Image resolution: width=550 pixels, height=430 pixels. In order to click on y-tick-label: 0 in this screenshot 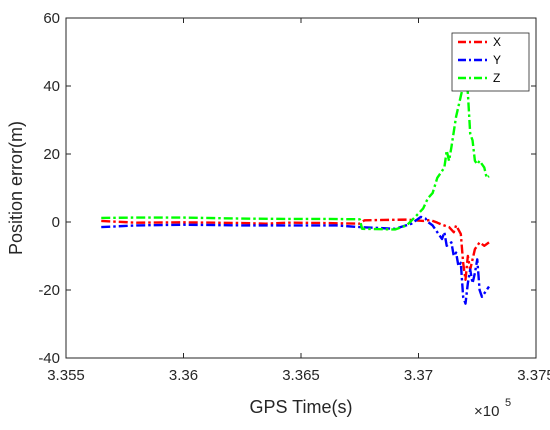, I will do `click(56, 222)`.